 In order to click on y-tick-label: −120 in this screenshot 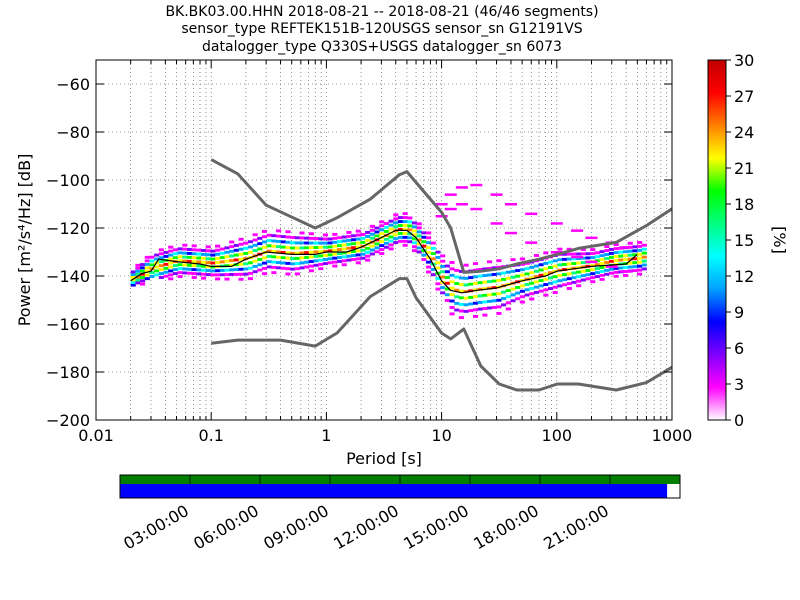, I will do `click(68, 228)`.